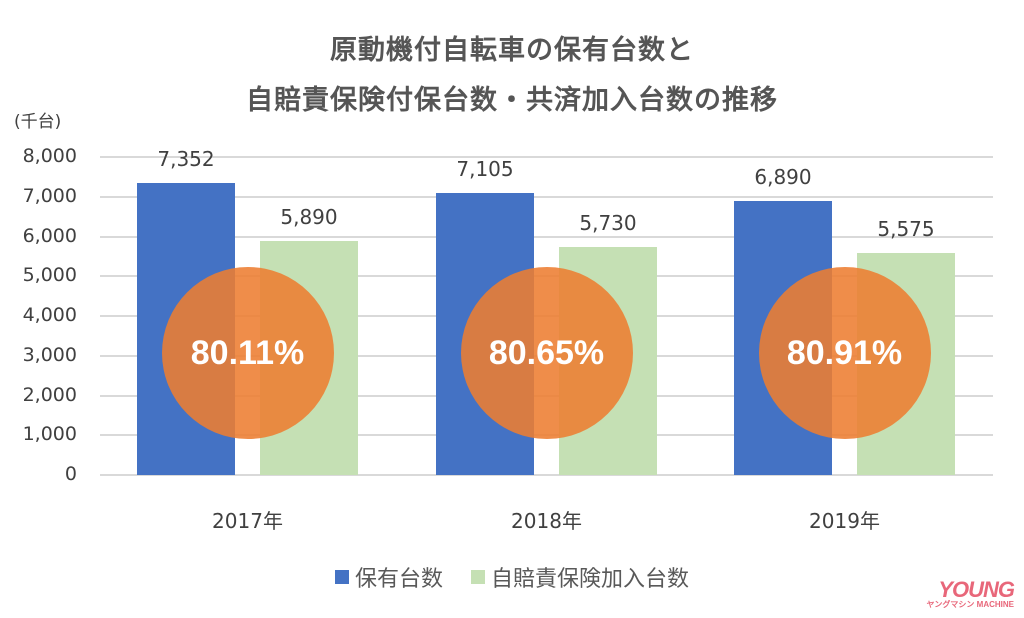 This screenshot has height=618, width=1024. What do you see at coordinates (512, 100) in the screenshot?
I see `chart-subtitle: 自賠責保険付保台数・共済加入台数の推移` at bounding box center [512, 100].